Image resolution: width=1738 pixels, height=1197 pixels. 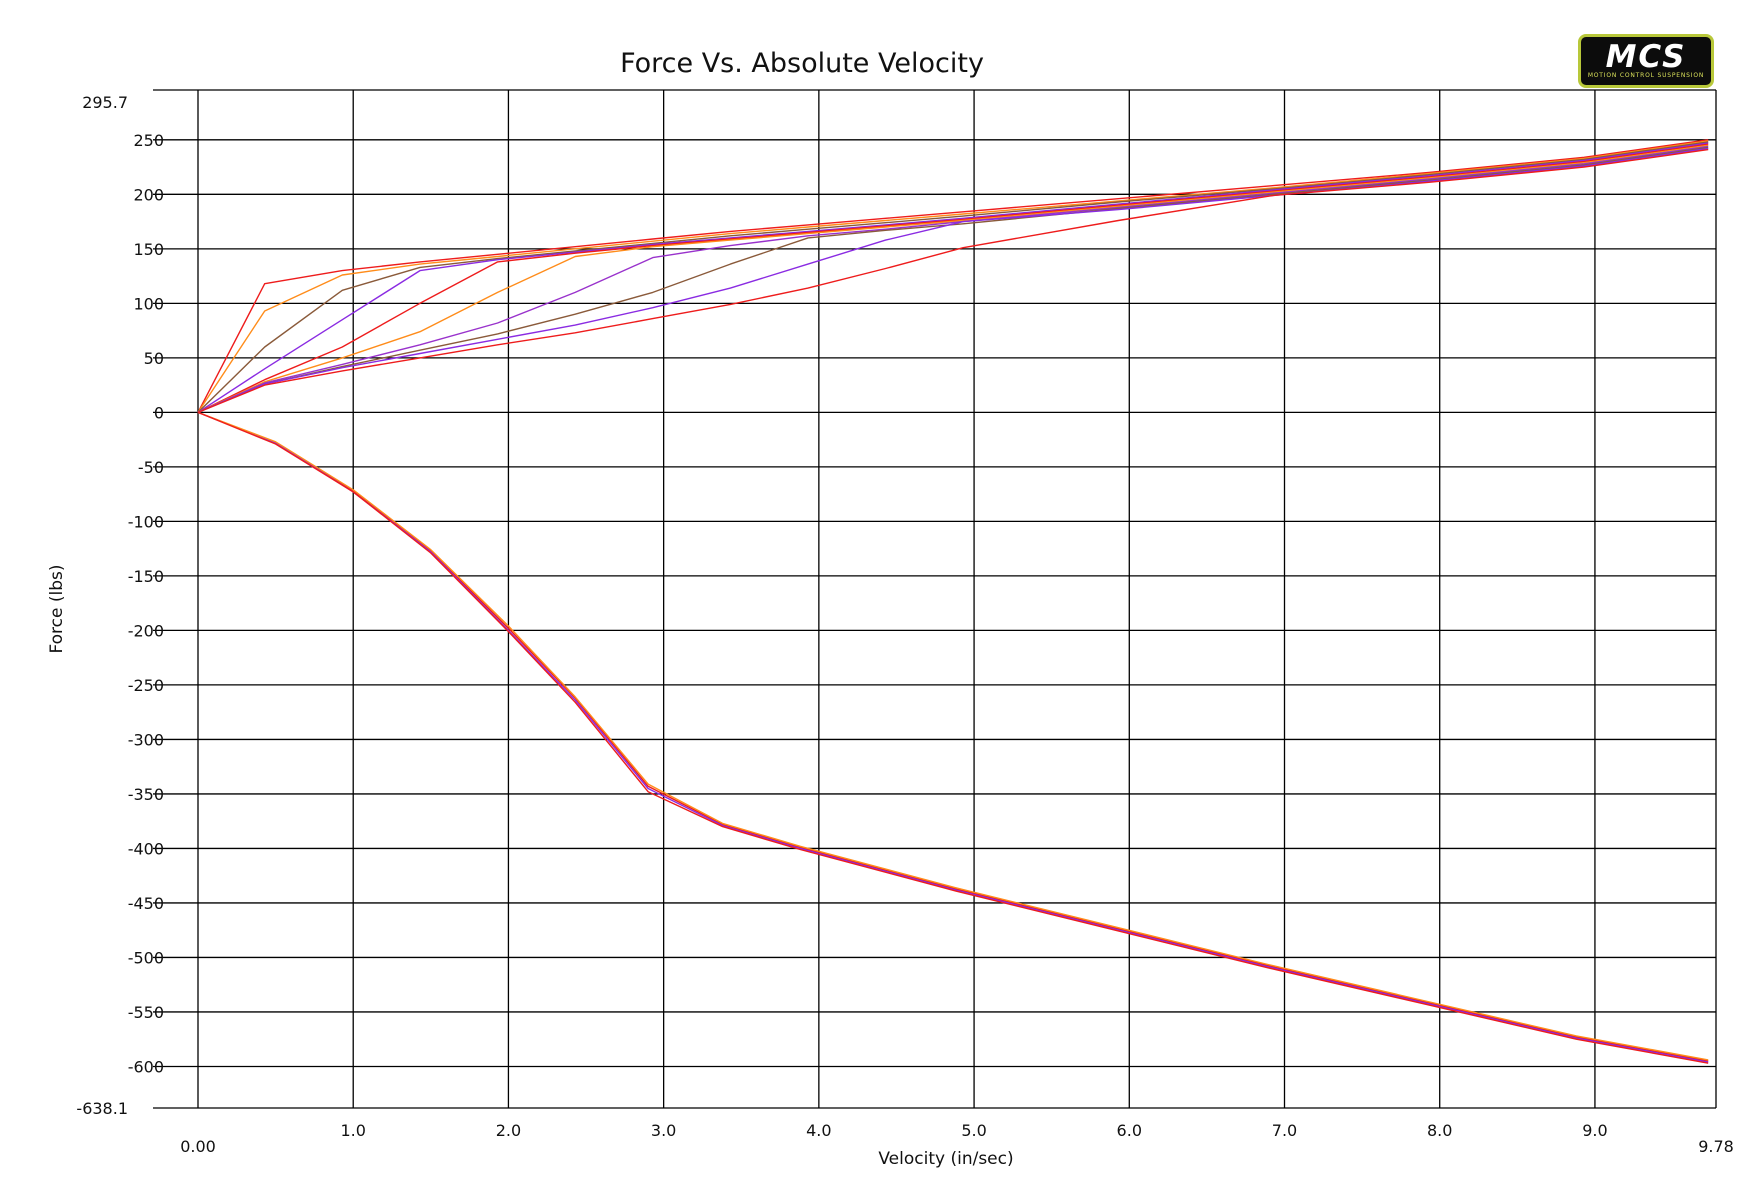 I want to click on logo-text: MCS, so click(x=1646, y=57).